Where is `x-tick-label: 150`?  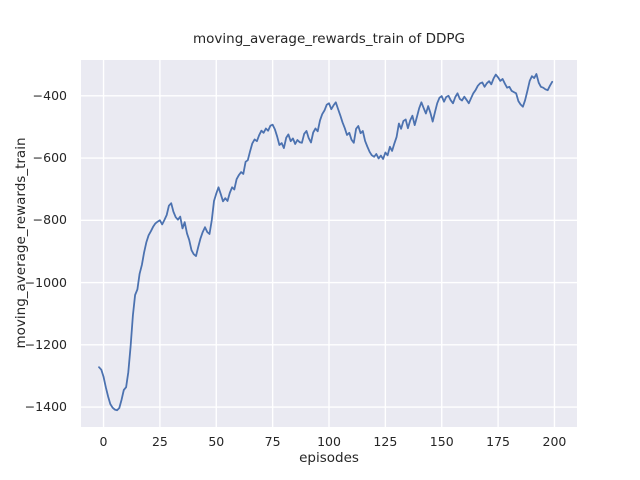 x-tick-label: 150 is located at coordinates (441, 441).